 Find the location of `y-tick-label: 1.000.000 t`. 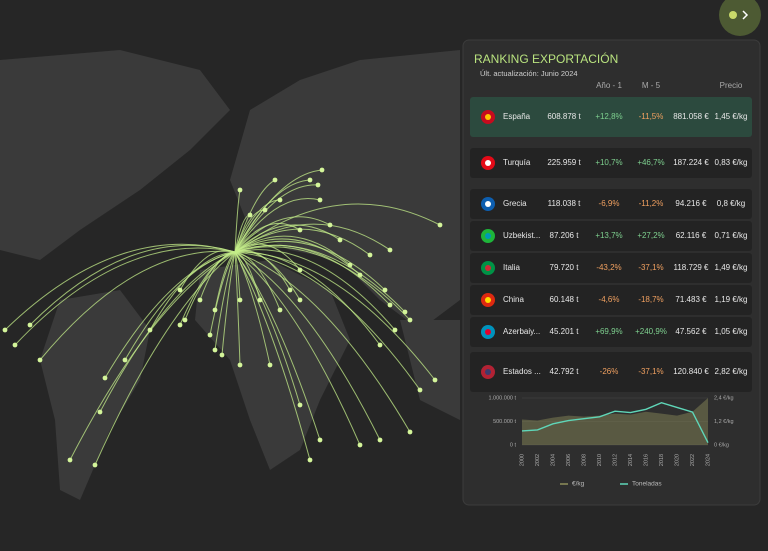

y-tick-label: 1.000.000 t is located at coordinates (502, 398).